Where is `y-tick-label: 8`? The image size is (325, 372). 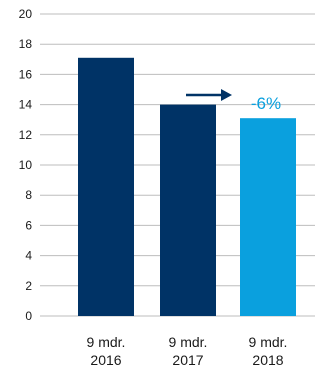
y-tick-label: 8 is located at coordinates (28, 195).